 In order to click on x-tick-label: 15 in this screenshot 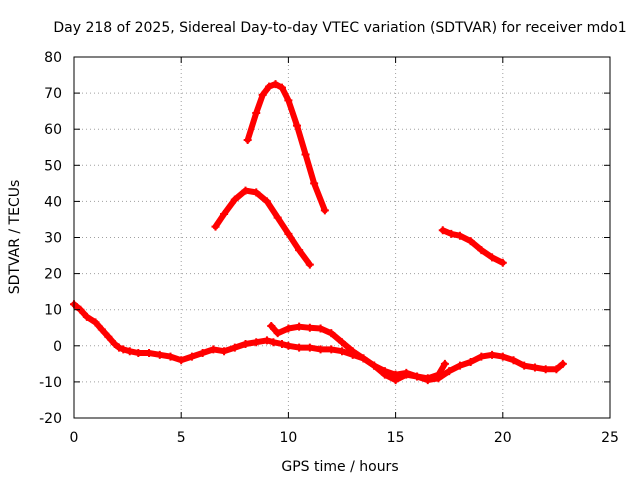, I will do `click(396, 438)`.